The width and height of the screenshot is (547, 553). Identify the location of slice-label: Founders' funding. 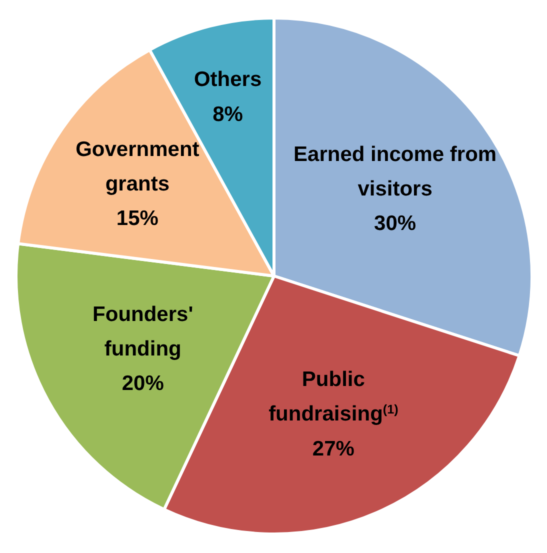
(143, 331).